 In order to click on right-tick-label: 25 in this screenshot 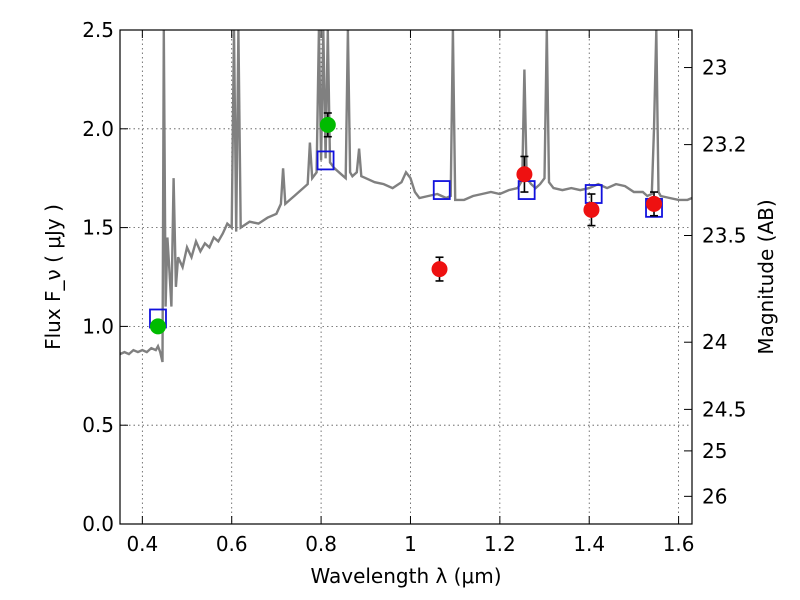, I will do `click(714, 451)`.